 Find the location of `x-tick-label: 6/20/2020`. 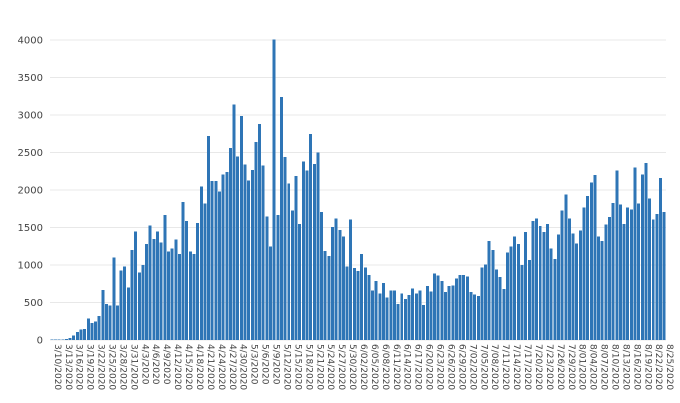

x-tick-label: 6/20/2020 is located at coordinates (429, 367).